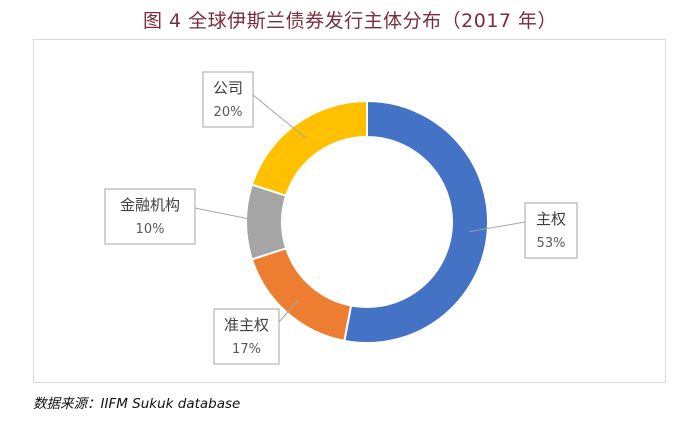  Describe the element at coordinates (150, 229) in the screenshot. I see `data-label-value-2: 10%` at that location.